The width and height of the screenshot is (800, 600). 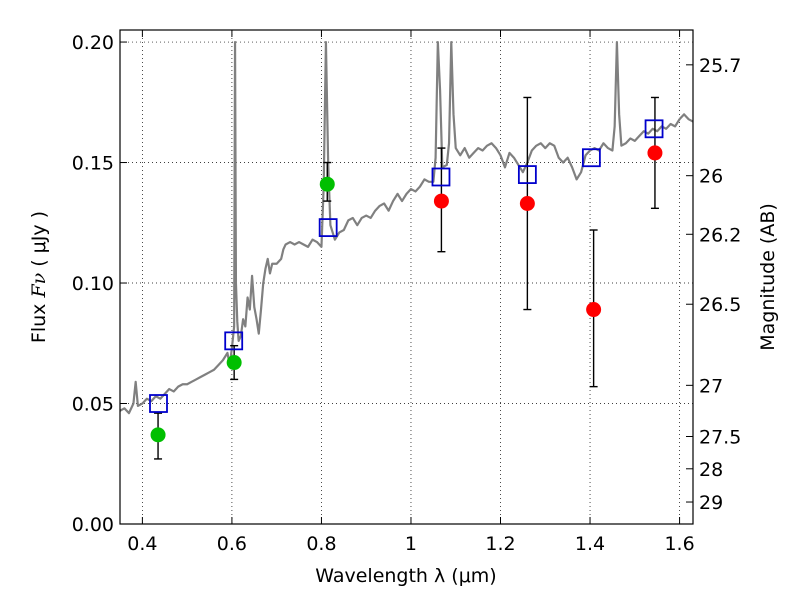 What do you see at coordinates (93, 164) in the screenshot?
I see `y-tick-label: 0.15` at bounding box center [93, 164].